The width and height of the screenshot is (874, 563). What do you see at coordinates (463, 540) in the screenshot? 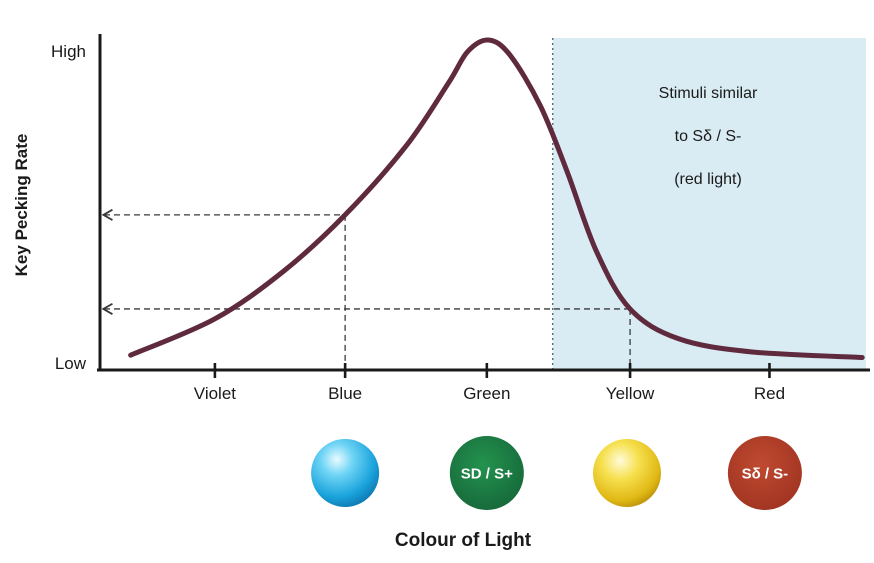
I see `x-axis-title: Colour of Light` at bounding box center [463, 540].